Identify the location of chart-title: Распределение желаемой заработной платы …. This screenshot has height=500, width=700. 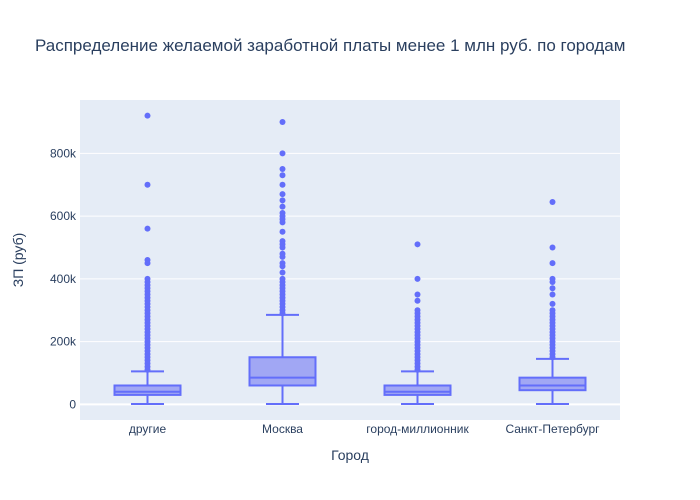
(330, 45).